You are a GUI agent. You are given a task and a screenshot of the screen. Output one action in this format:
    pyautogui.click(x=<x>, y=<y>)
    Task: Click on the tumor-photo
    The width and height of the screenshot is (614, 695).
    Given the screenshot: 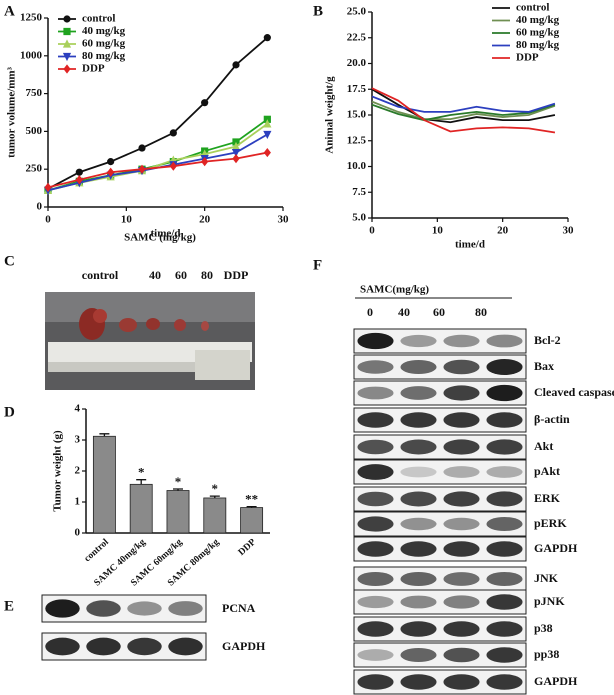 What is the action you would take?
    pyautogui.click(x=150, y=341)
    